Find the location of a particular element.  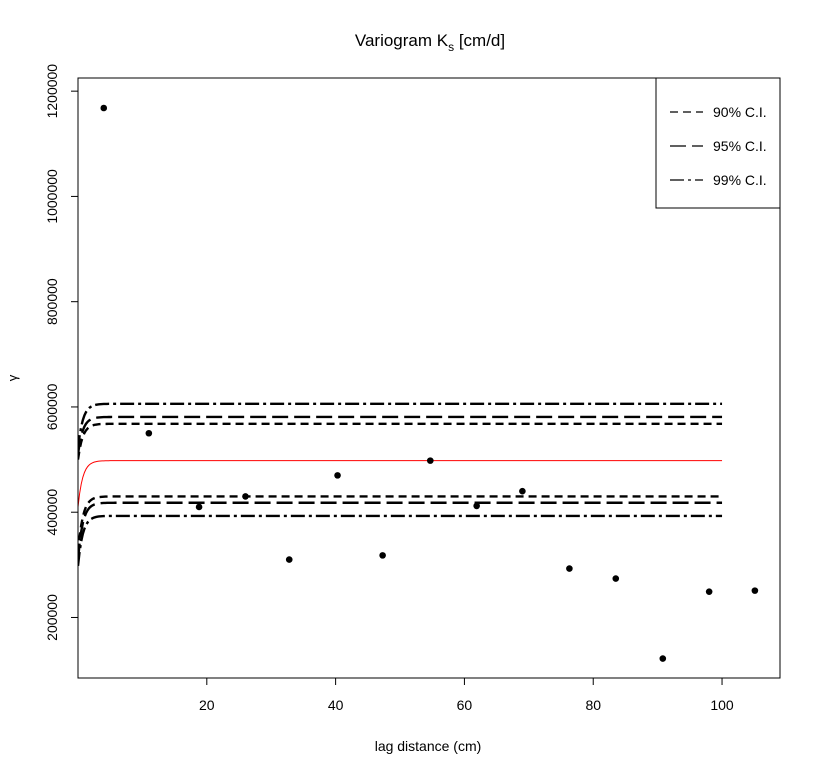

chart-title-suffix: [cm/d] is located at coordinates (479, 40).